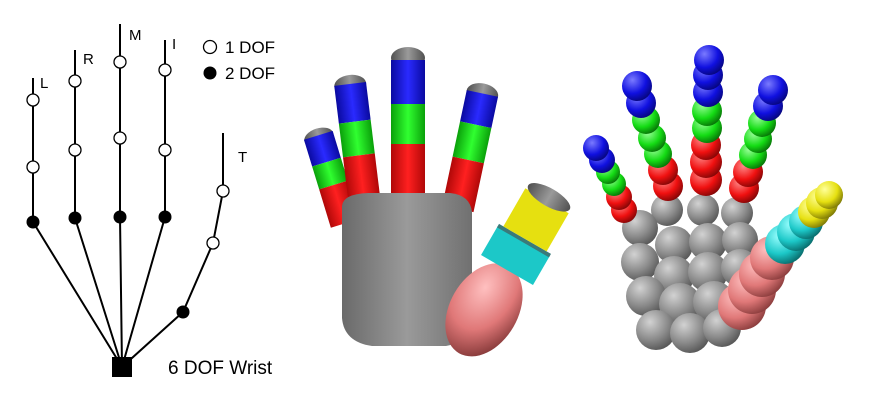 The height and width of the screenshot is (400, 877). I want to click on legend-one-dof-label: 1 DOF, so click(250, 47).